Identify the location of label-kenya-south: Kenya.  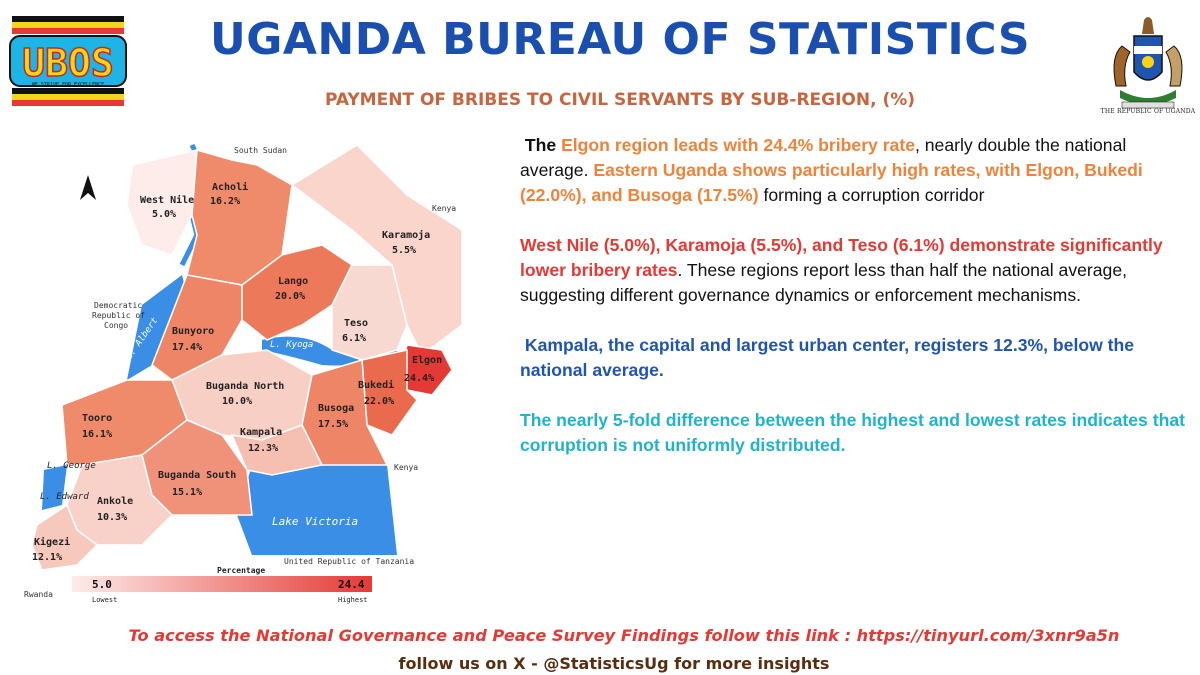
(406, 467).